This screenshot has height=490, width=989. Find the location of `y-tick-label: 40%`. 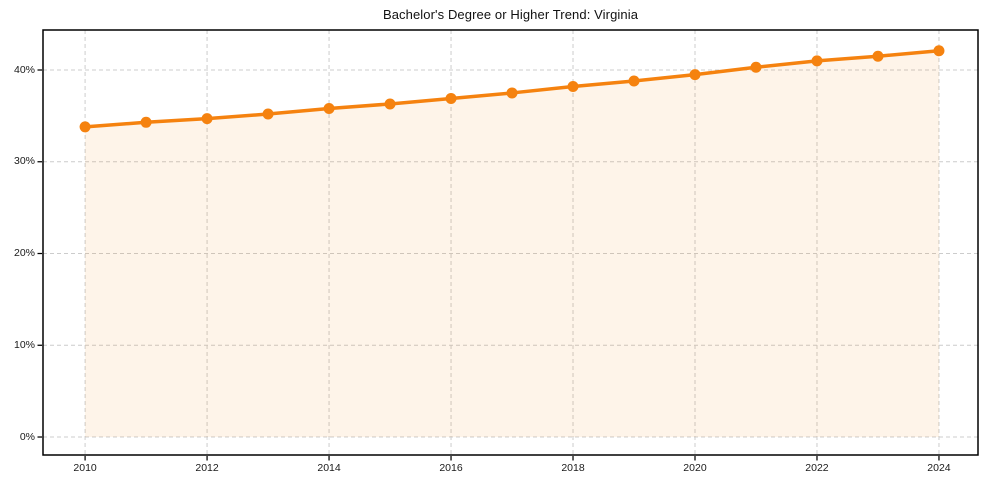

y-tick-label: 40% is located at coordinates (24, 69).